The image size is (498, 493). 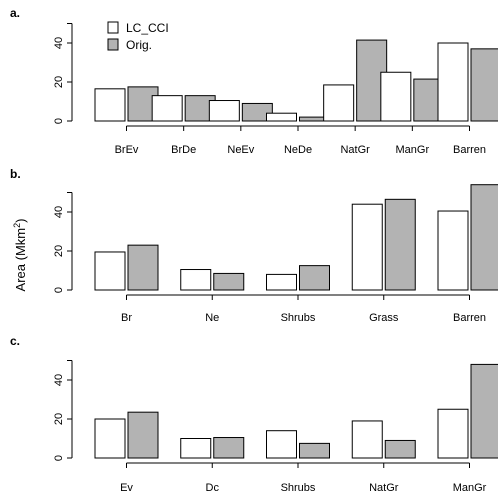 What do you see at coordinates (15, 341) in the screenshot?
I see `panel-label: c.` at bounding box center [15, 341].